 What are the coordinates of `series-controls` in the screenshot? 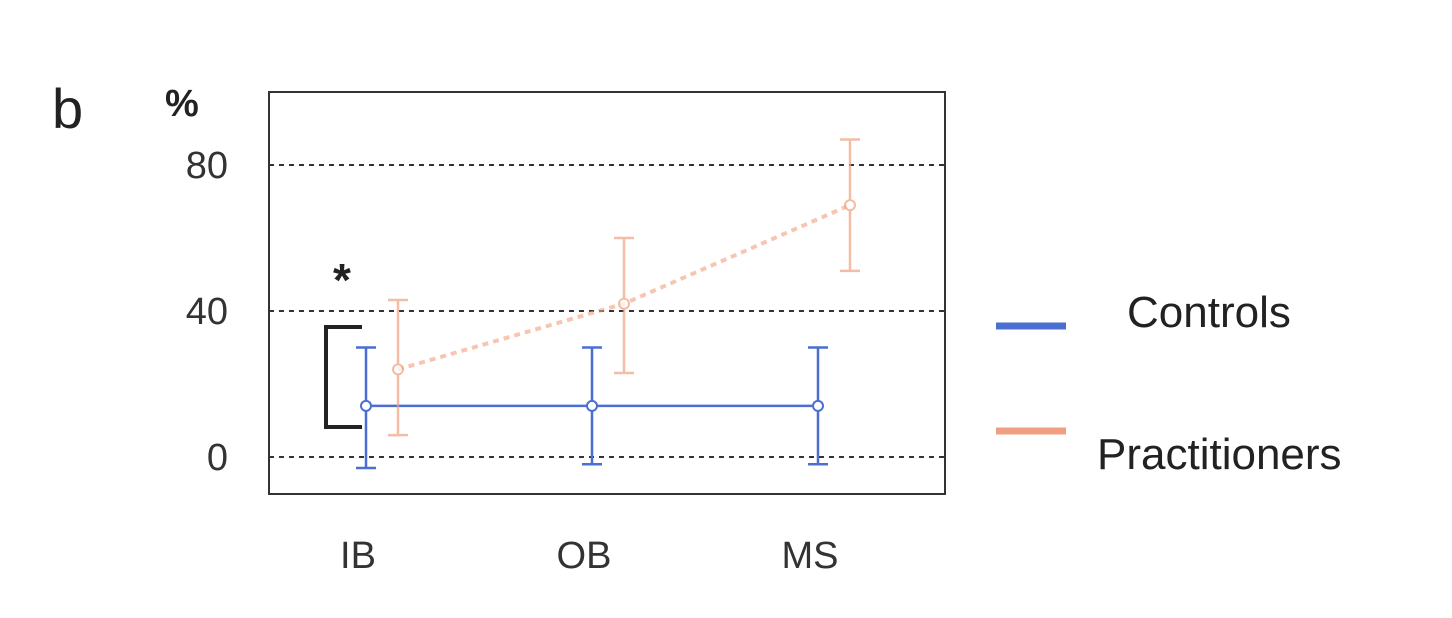 It's located at (592, 408).